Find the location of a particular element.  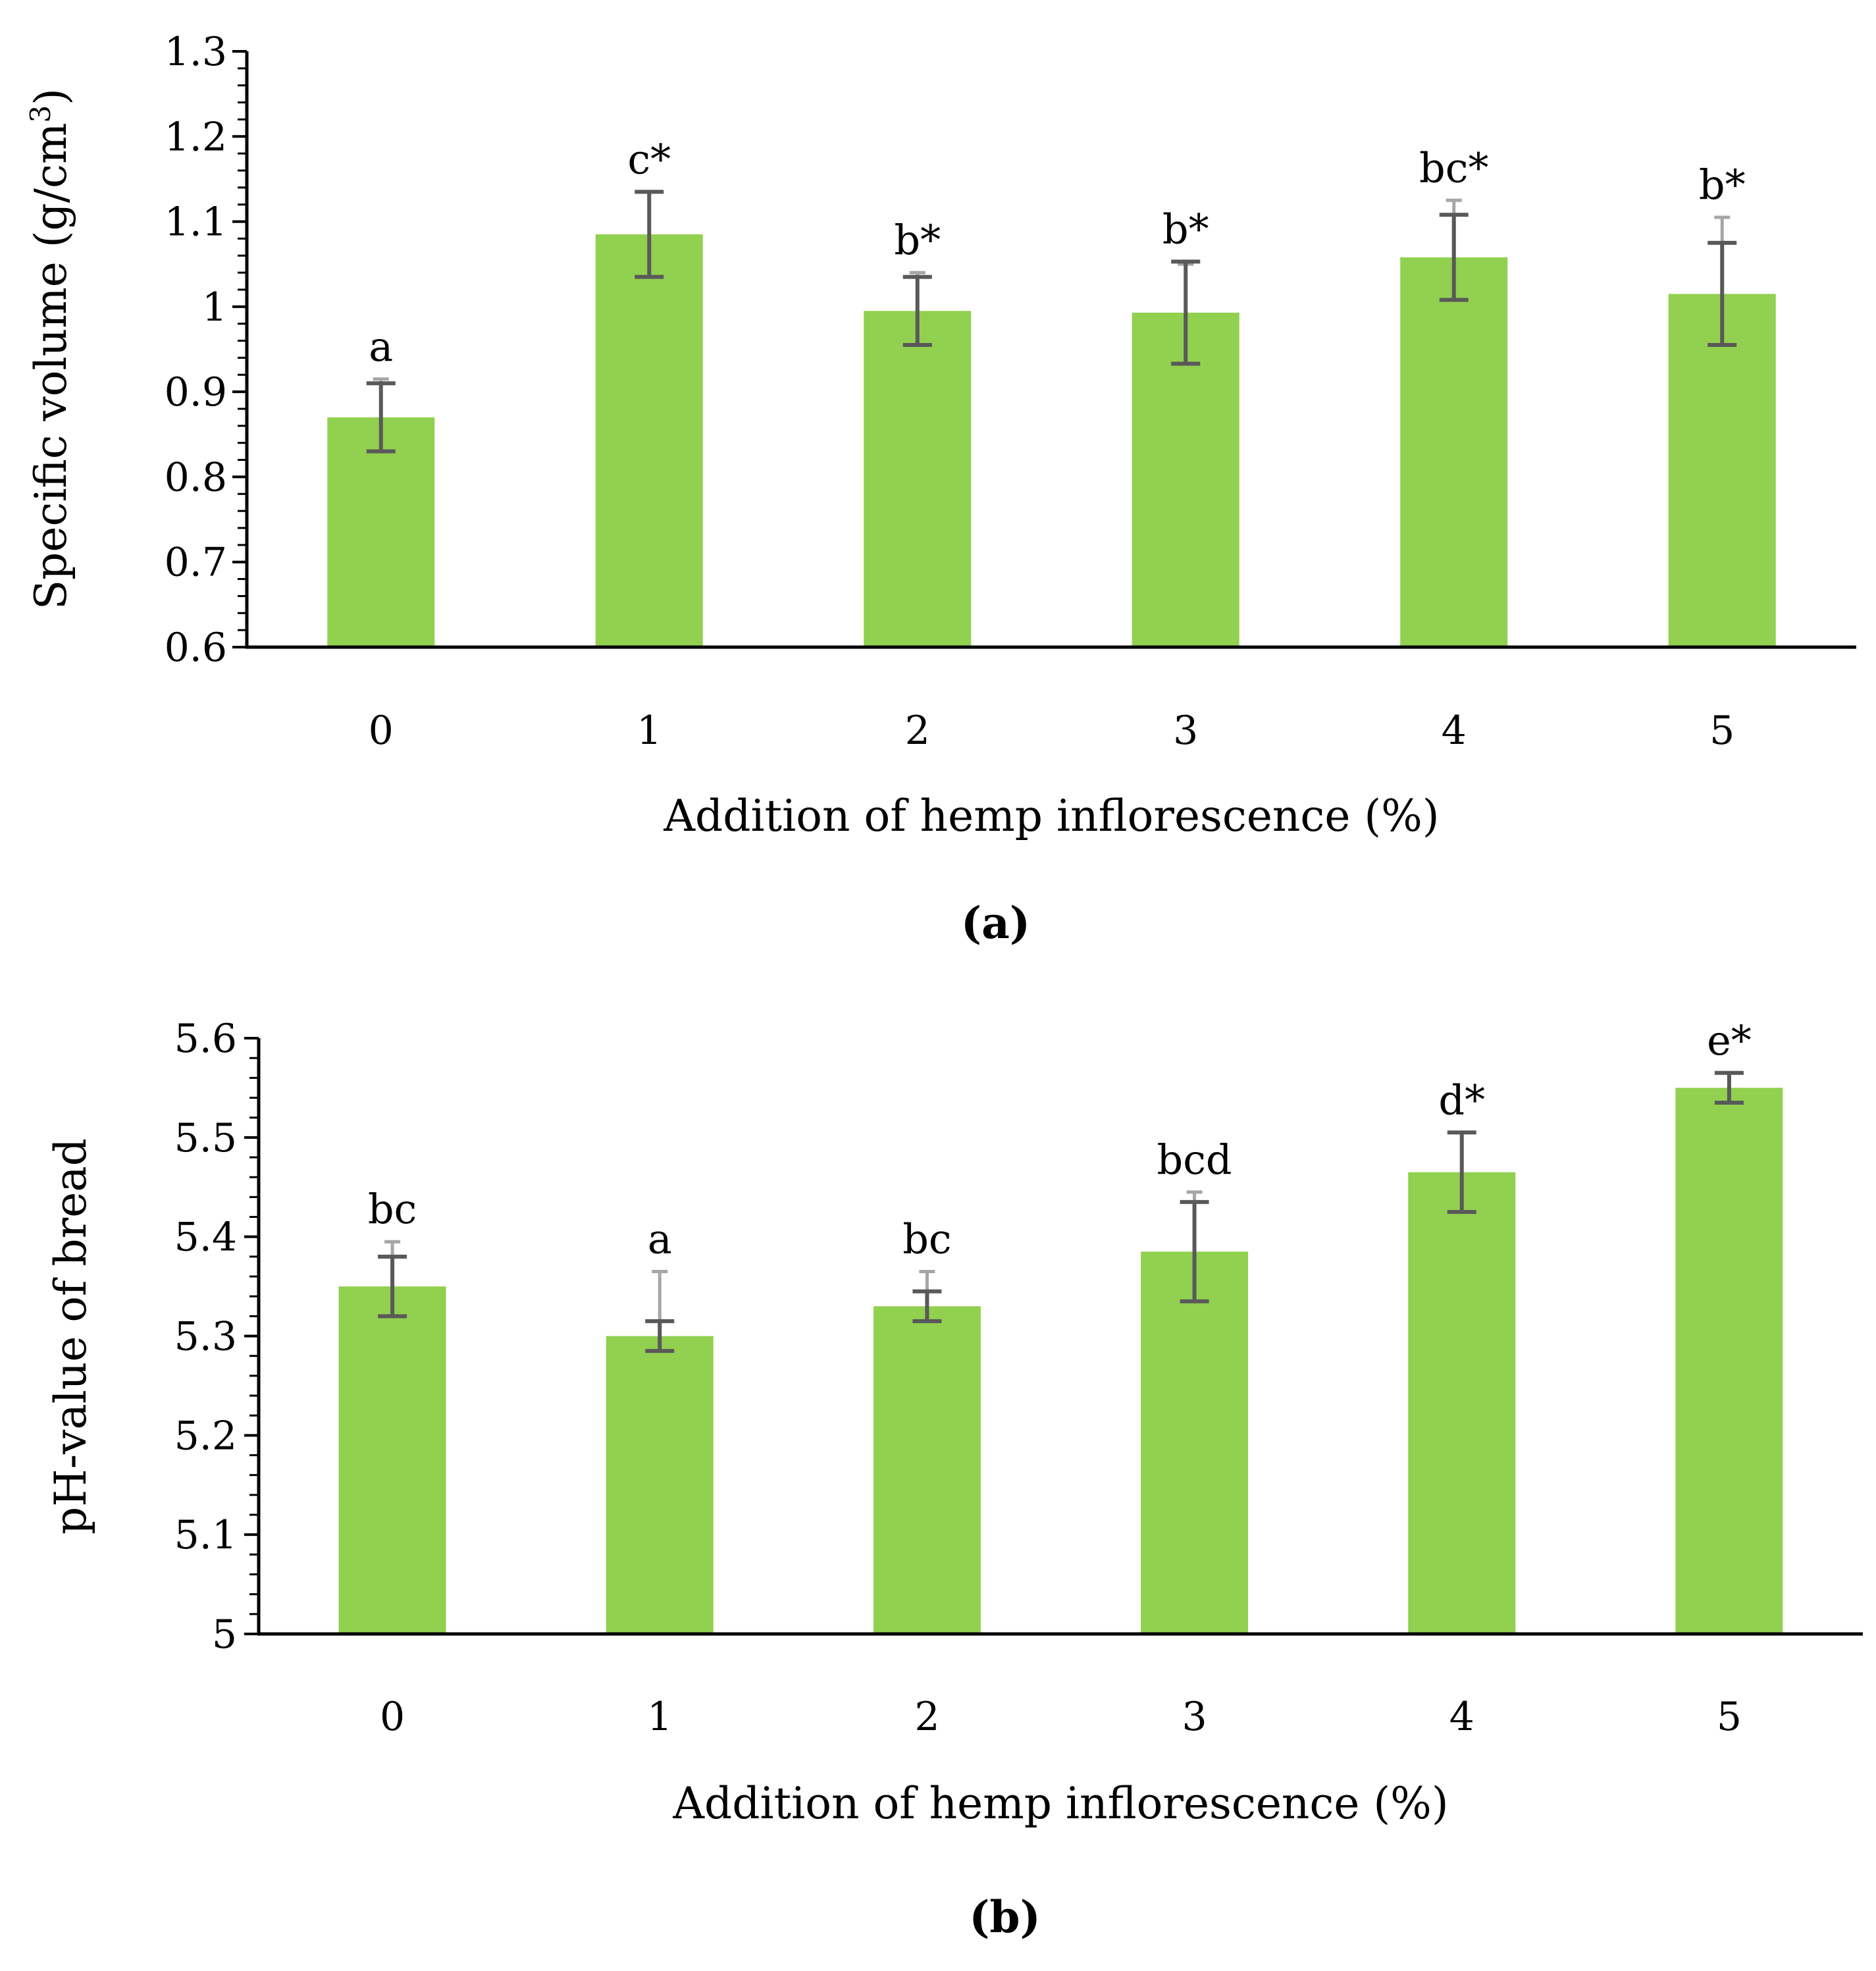

y-axis-title-suffix-a: ) is located at coordinates (51, 96).